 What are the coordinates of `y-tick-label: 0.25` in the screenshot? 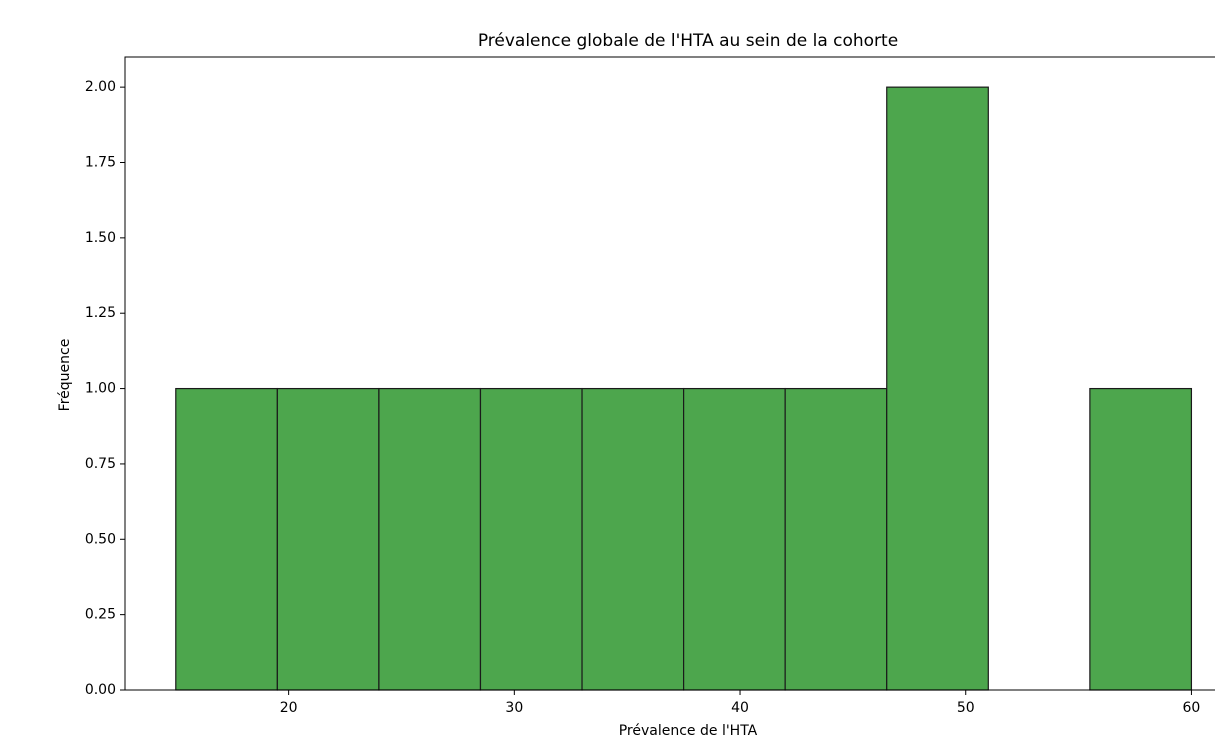 It's located at (100, 615).